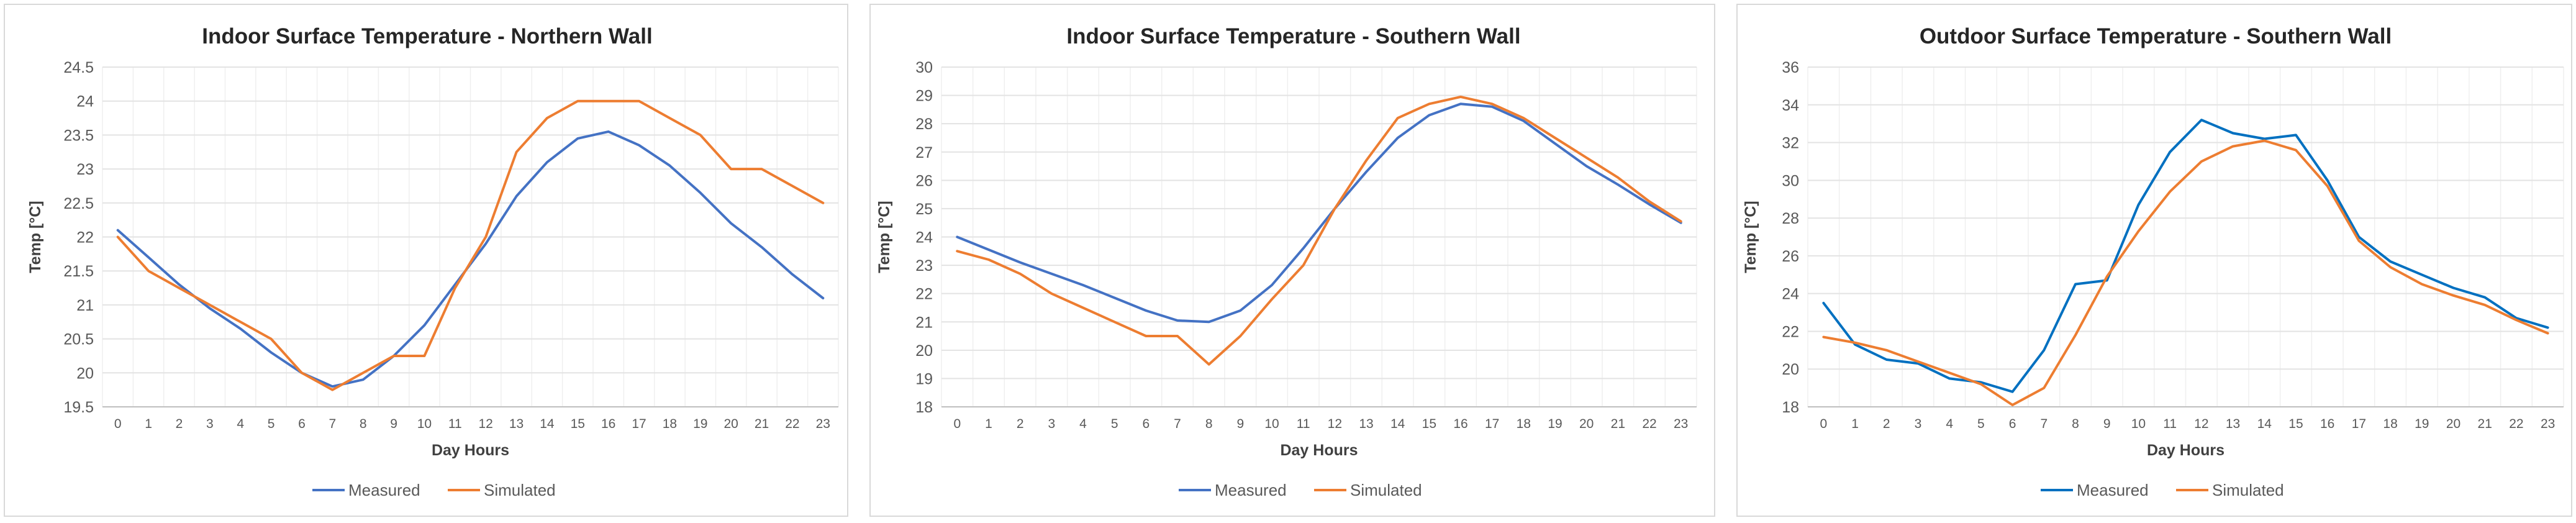  What do you see at coordinates (924, 152) in the screenshot?
I see `y-tick-label: 27` at bounding box center [924, 152].